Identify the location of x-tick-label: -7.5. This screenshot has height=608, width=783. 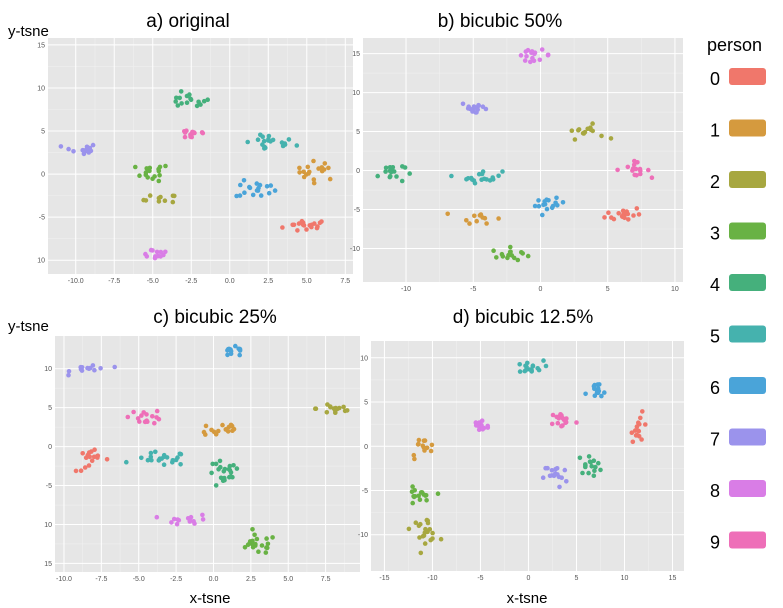
(101, 579).